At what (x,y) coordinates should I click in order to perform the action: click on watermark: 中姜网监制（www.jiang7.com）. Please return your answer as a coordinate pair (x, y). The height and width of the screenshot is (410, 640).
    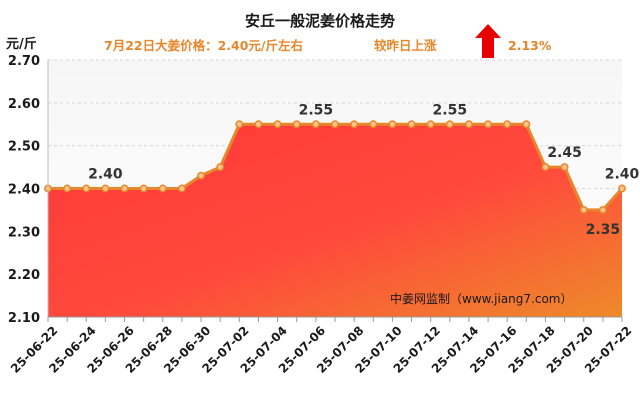
    Looking at the image, I should click on (481, 298).